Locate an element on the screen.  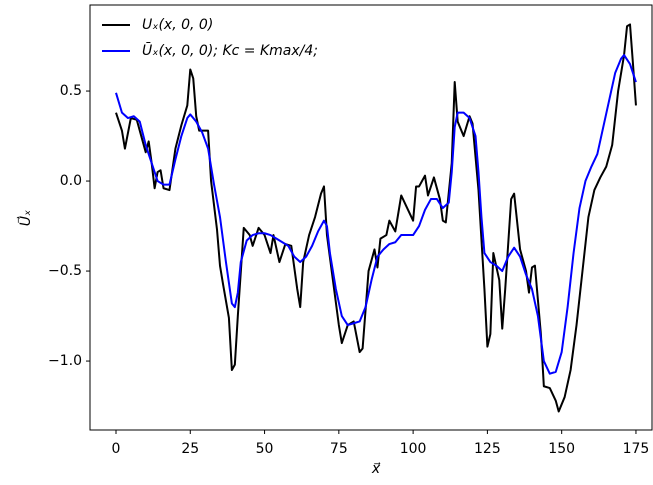
x-tick-label: 175 is located at coordinates (636, 449).